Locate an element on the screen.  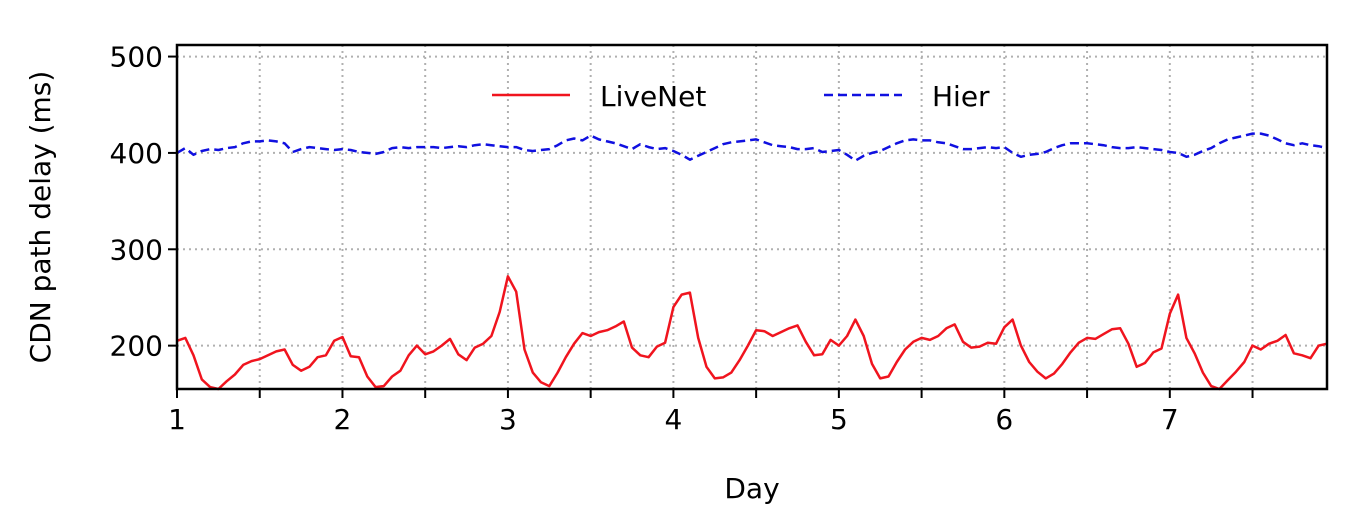
x-axis-label: Day is located at coordinates (751, 488).